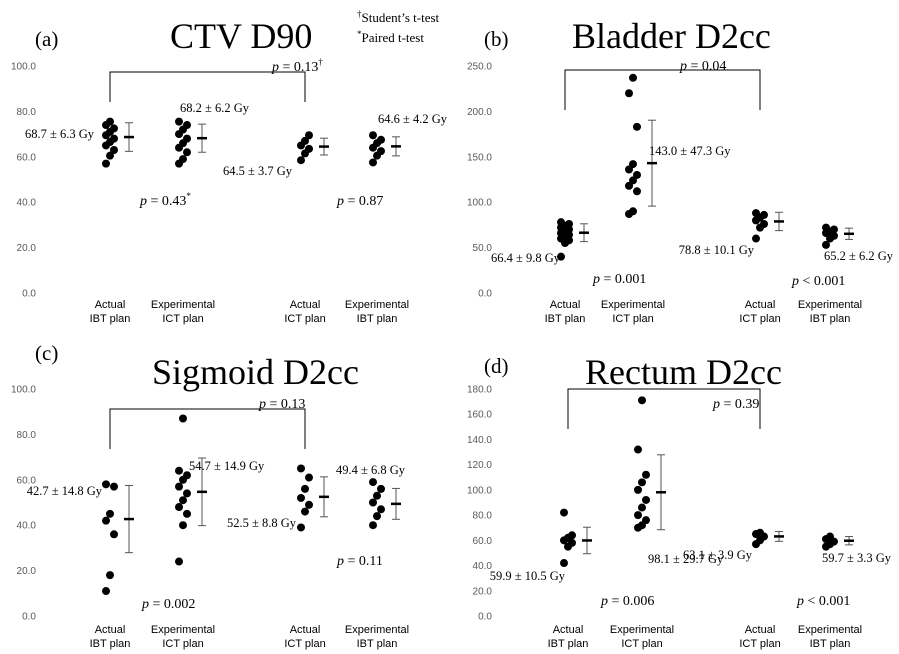 The image size is (899, 654). What do you see at coordinates (371, 470) in the screenshot?
I see `mean-sd-label: 49.4 ± 6.8 Gy` at bounding box center [371, 470].